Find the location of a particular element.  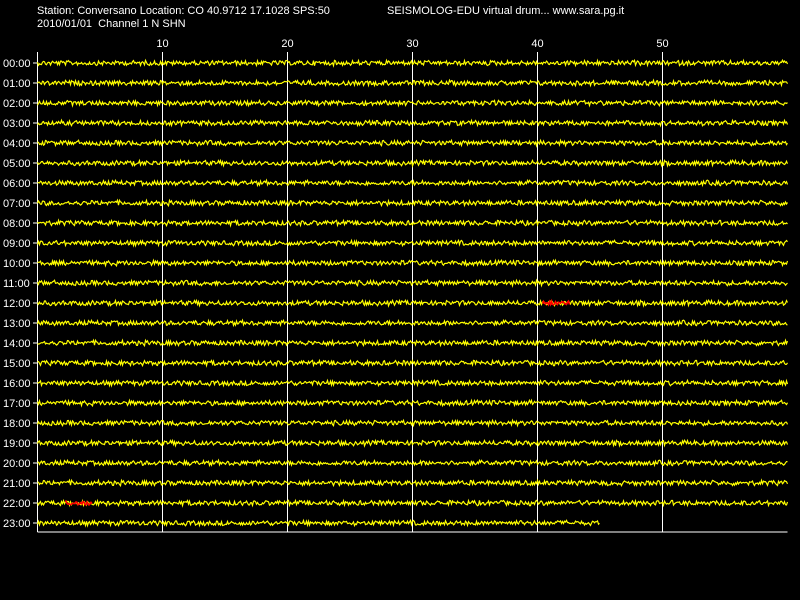

hour-label: 15:00 is located at coordinates (17, 364).